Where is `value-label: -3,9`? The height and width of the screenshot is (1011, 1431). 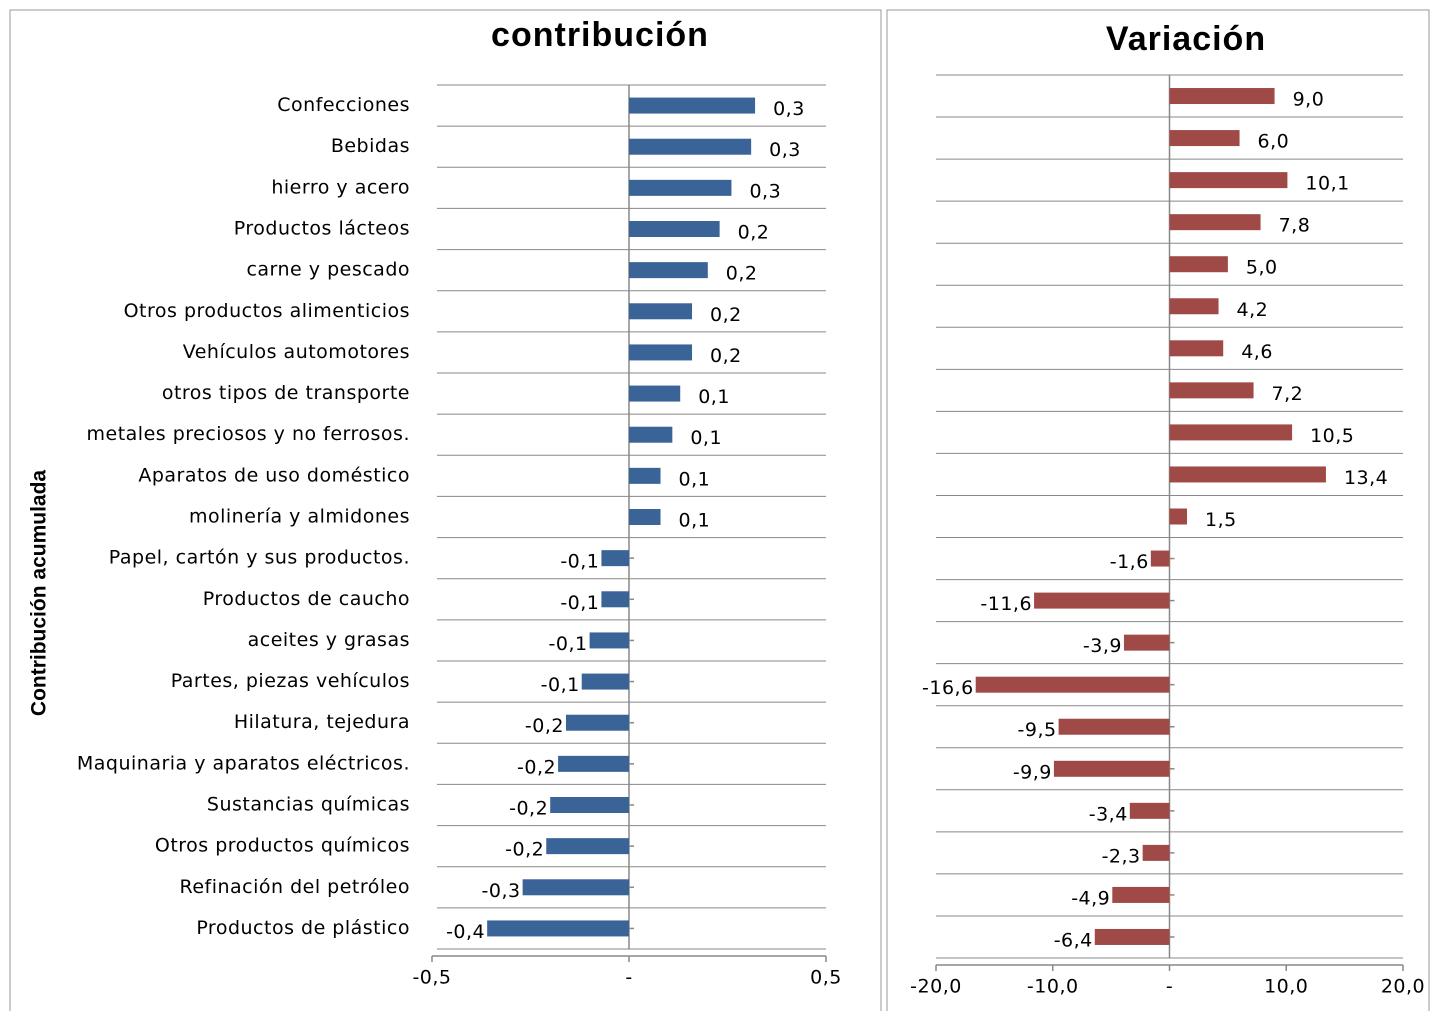 value-label: -3,9 is located at coordinates (1102, 646).